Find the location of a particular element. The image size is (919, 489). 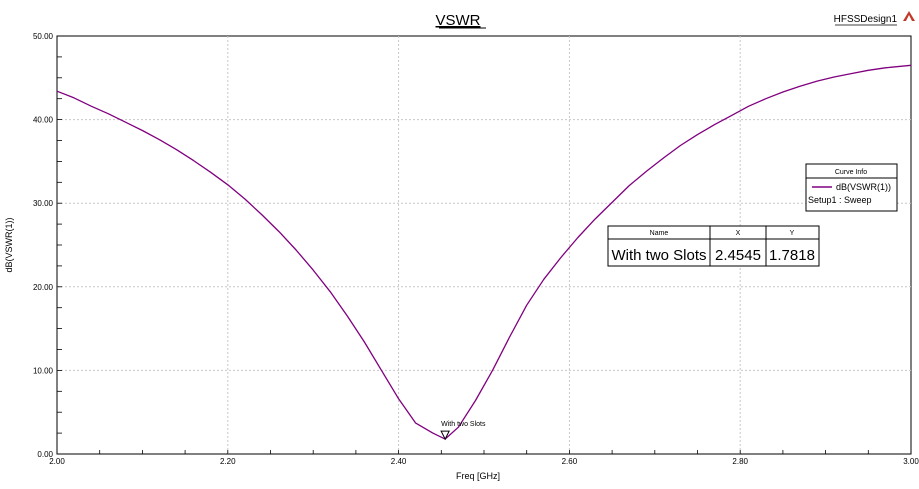

table-cell-x: 2.4545 is located at coordinates (738, 255).